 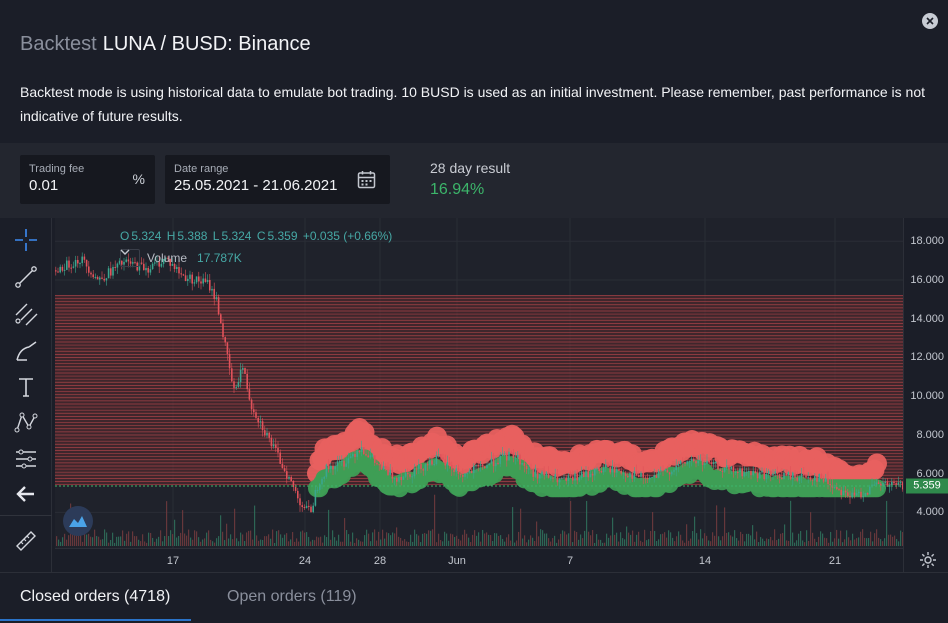 I want to click on gear-icon, so click(x=928, y=560).